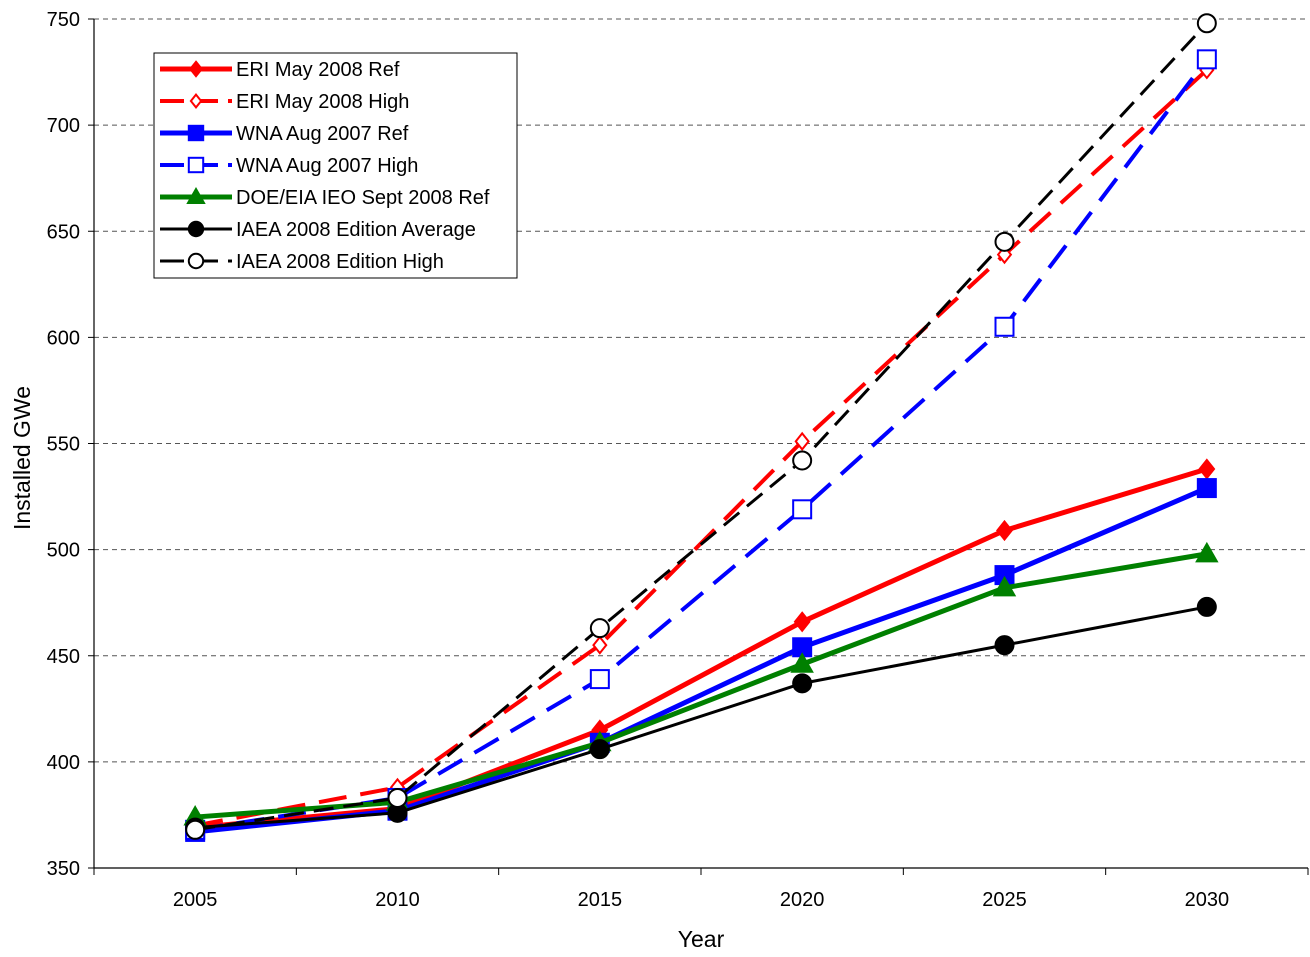 This screenshot has height=957, width=1310. What do you see at coordinates (802, 441) in the screenshot?
I see `series-2-point-2020` at bounding box center [802, 441].